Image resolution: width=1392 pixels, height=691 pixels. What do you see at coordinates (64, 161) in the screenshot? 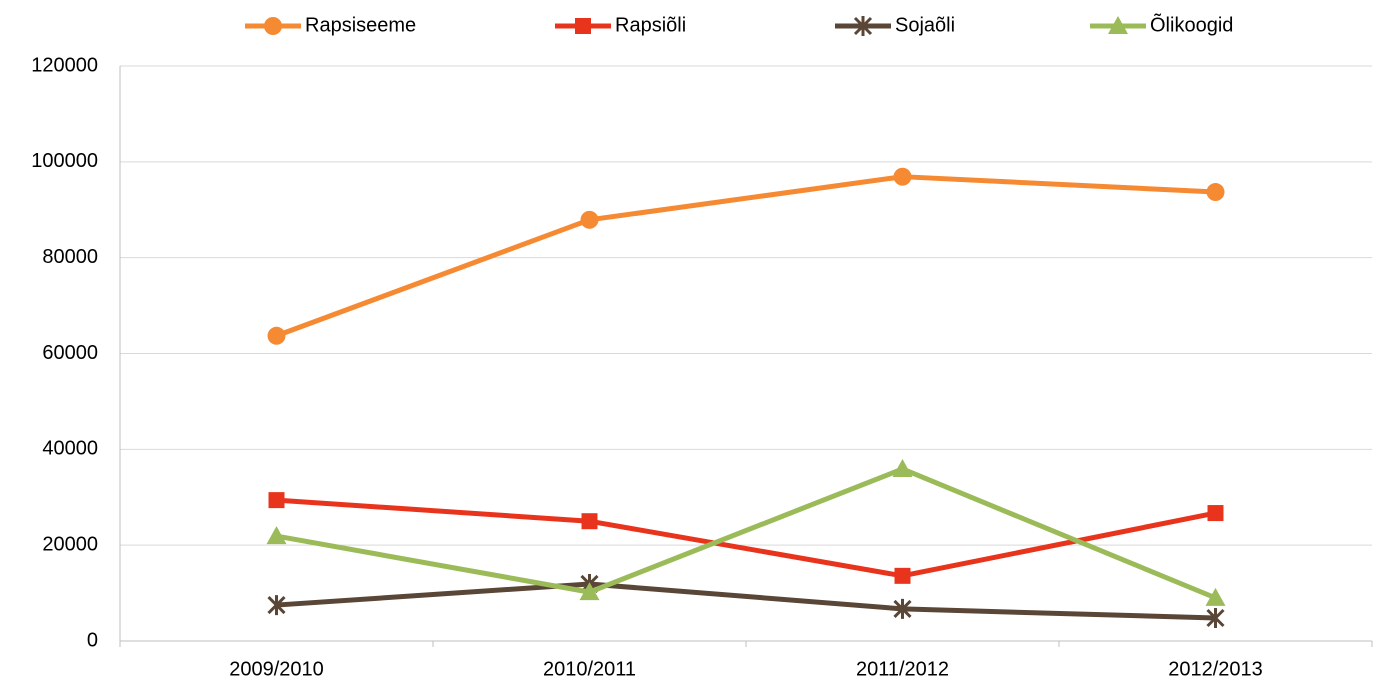
I see `y-tick-label: 100000` at bounding box center [64, 161].